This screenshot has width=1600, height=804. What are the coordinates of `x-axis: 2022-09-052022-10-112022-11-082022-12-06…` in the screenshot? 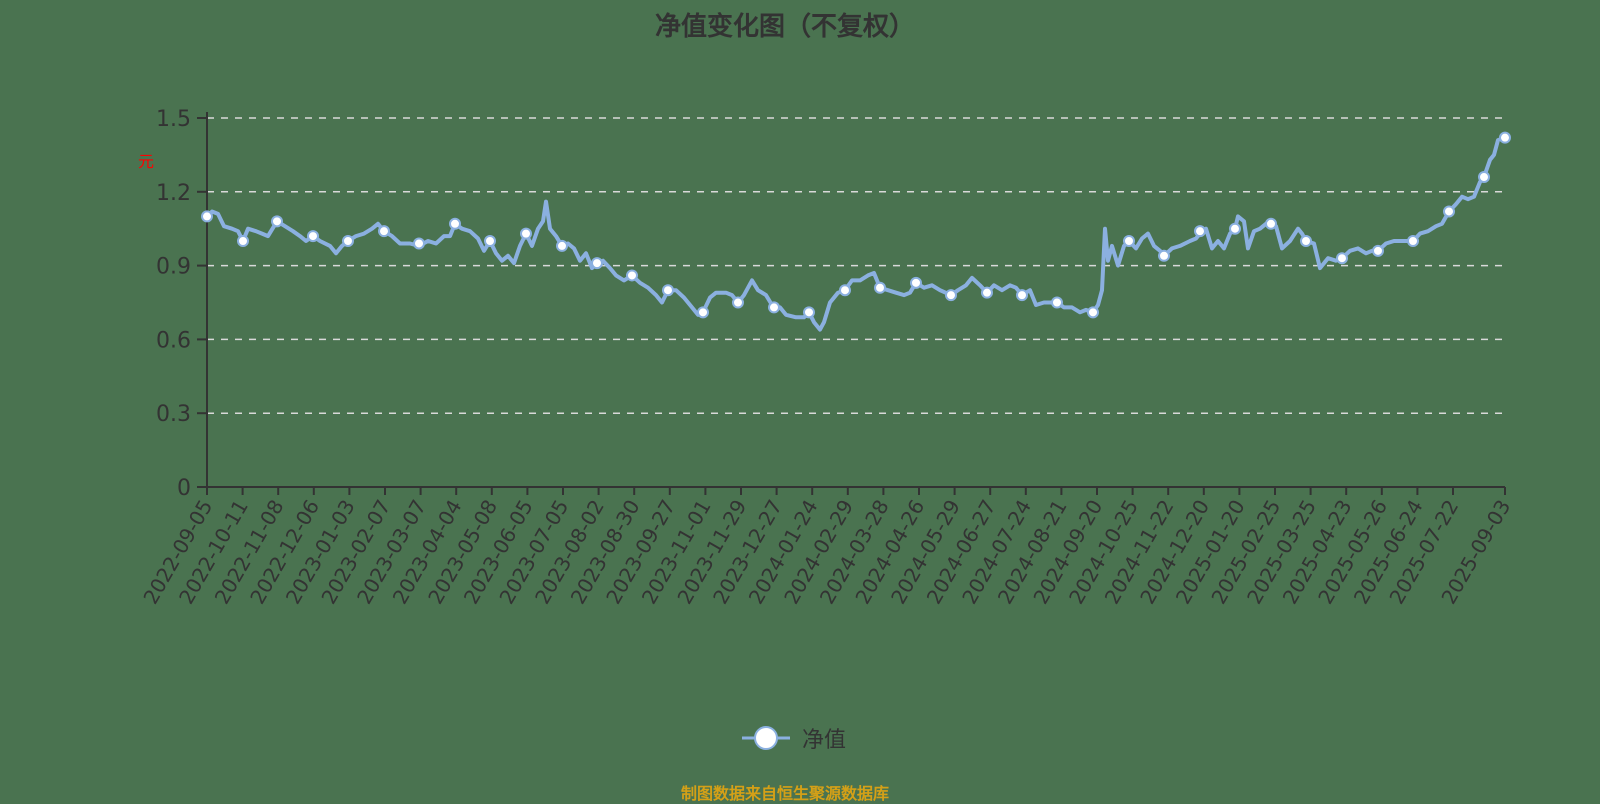 It's located at (826, 547).